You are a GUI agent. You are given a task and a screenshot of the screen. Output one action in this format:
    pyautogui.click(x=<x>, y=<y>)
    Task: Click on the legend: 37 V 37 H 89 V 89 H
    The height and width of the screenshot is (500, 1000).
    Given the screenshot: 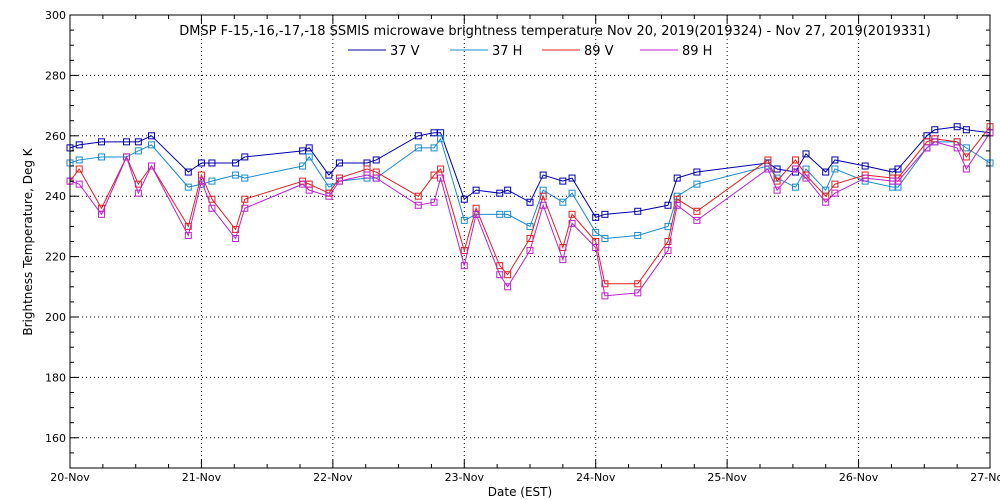 What is the action you would take?
    pyautogui.click(x=530, y=51)
    